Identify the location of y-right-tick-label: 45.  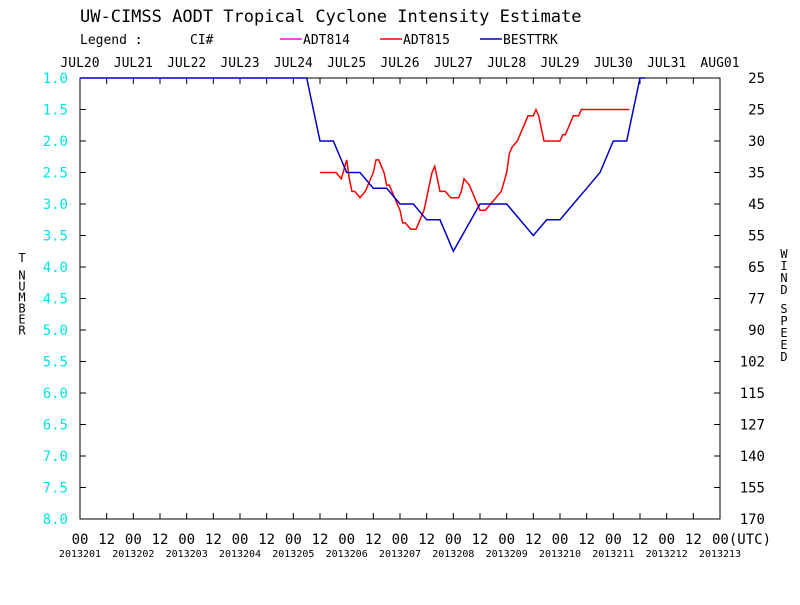
(756, 205).